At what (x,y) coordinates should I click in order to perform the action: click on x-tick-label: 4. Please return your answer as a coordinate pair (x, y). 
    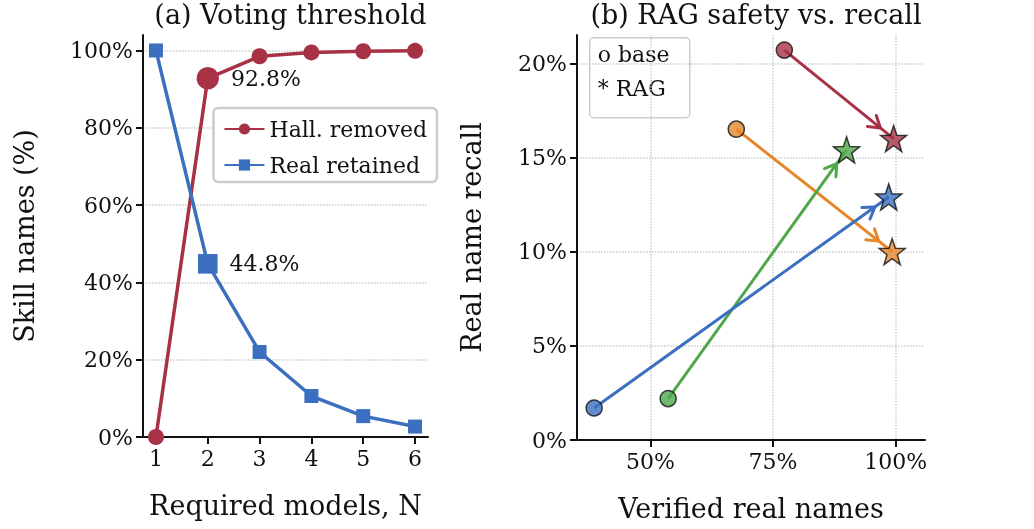
    Looking at the image, I should click on (311, 458).